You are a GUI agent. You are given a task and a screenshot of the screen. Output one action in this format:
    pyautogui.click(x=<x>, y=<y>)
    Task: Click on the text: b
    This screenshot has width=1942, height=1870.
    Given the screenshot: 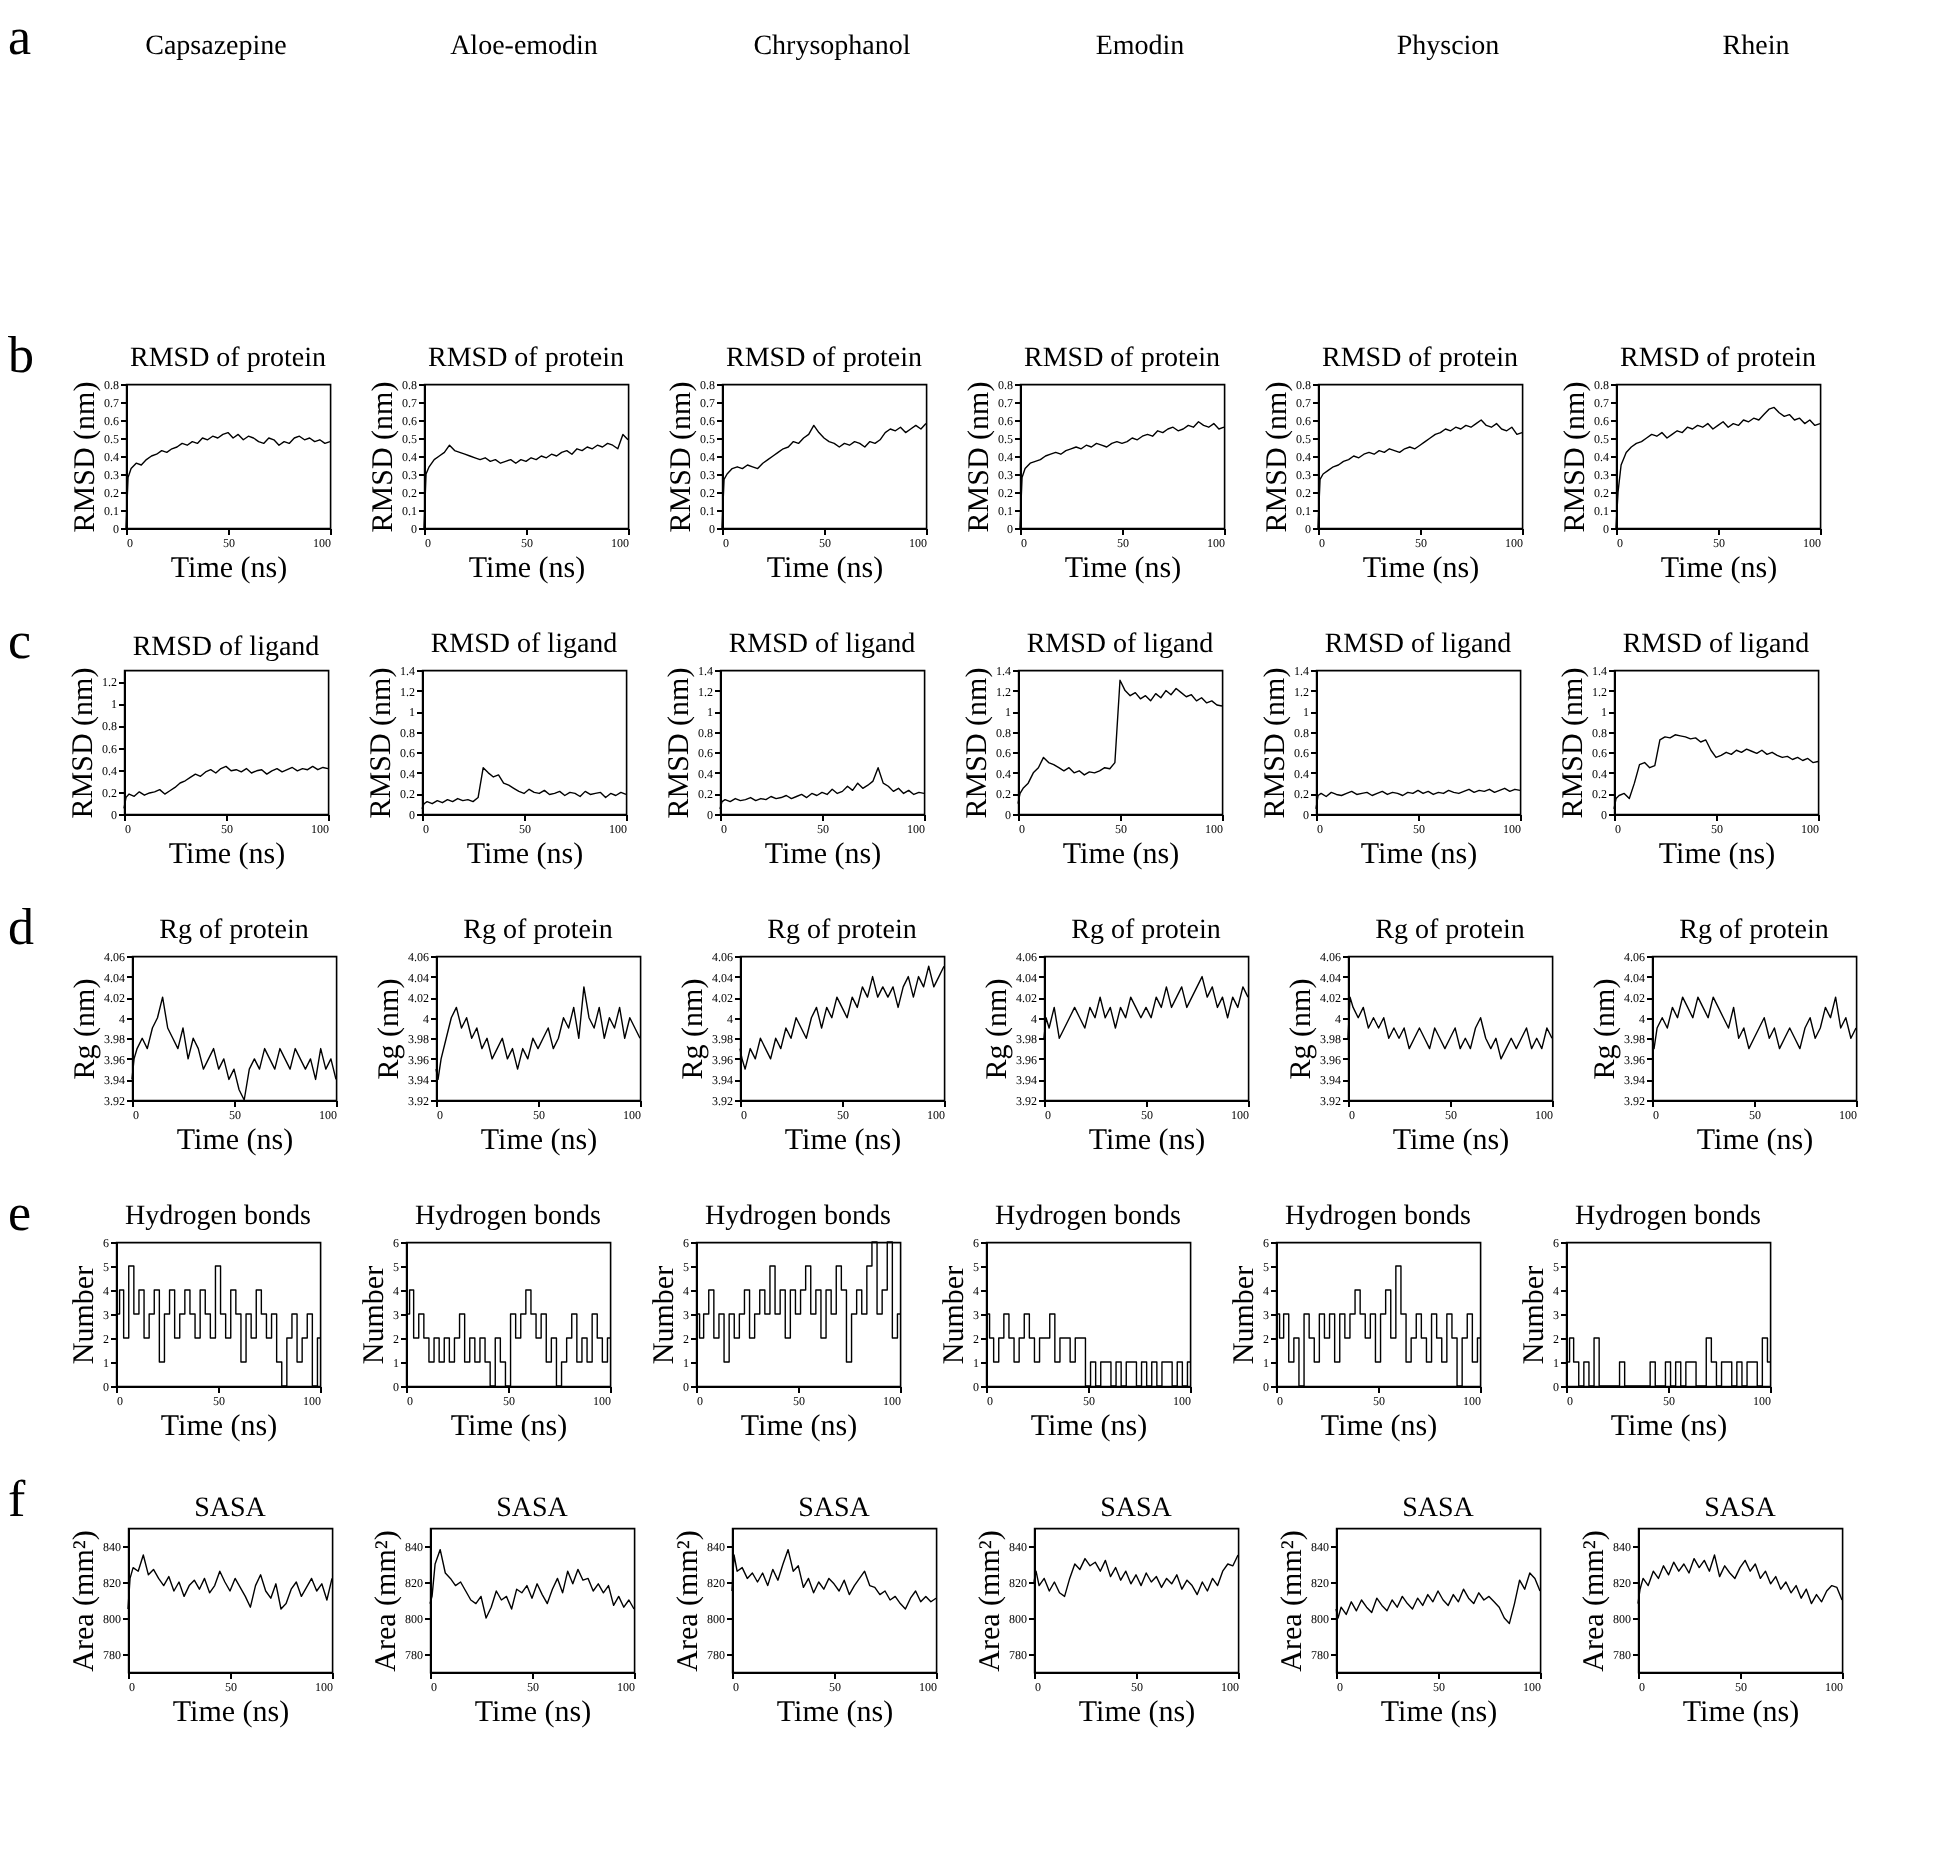 What is the action you would take?
    pyautogui.click(x=21, y=355)
    